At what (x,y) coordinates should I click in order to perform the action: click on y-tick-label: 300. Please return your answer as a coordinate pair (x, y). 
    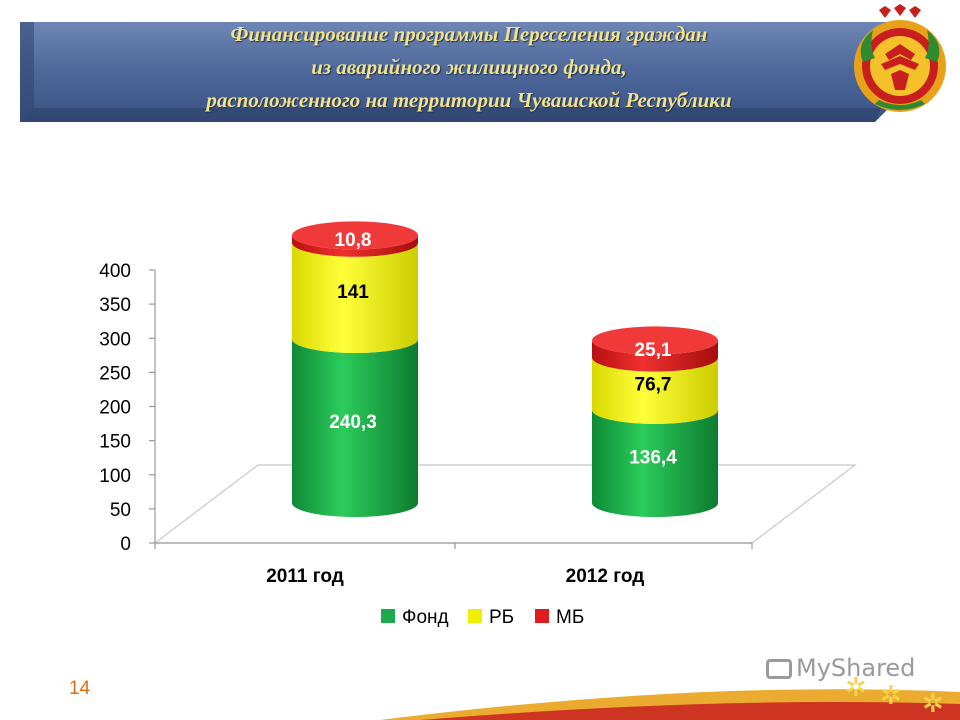
    Looking at the image, I should click on (115, 339).